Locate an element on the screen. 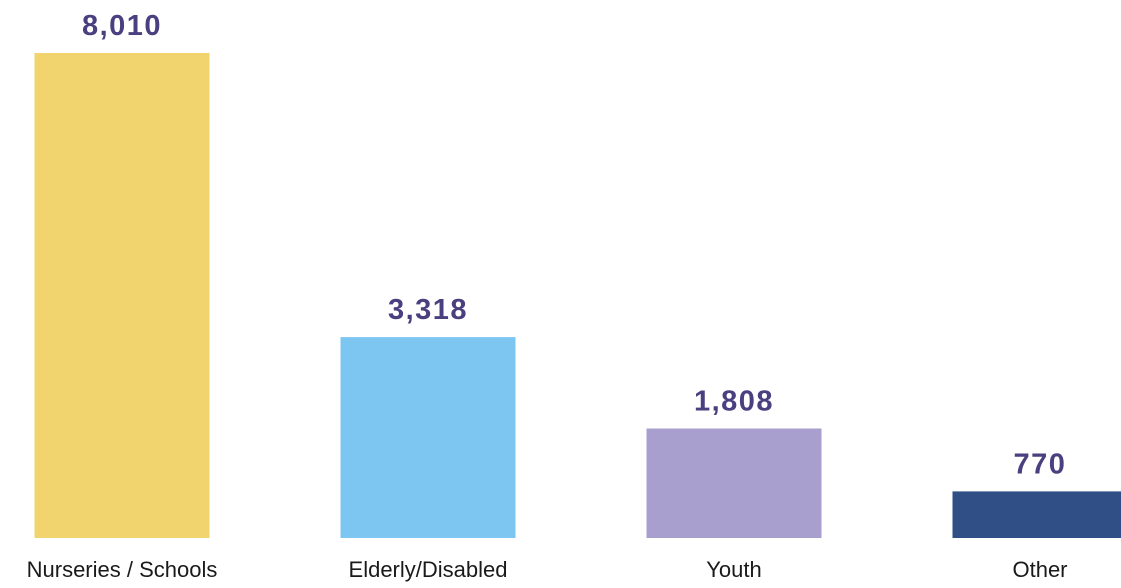 This screenshot has height=588, width=1121. value-label-0: 8,010 is located at coordinates (122, 26).